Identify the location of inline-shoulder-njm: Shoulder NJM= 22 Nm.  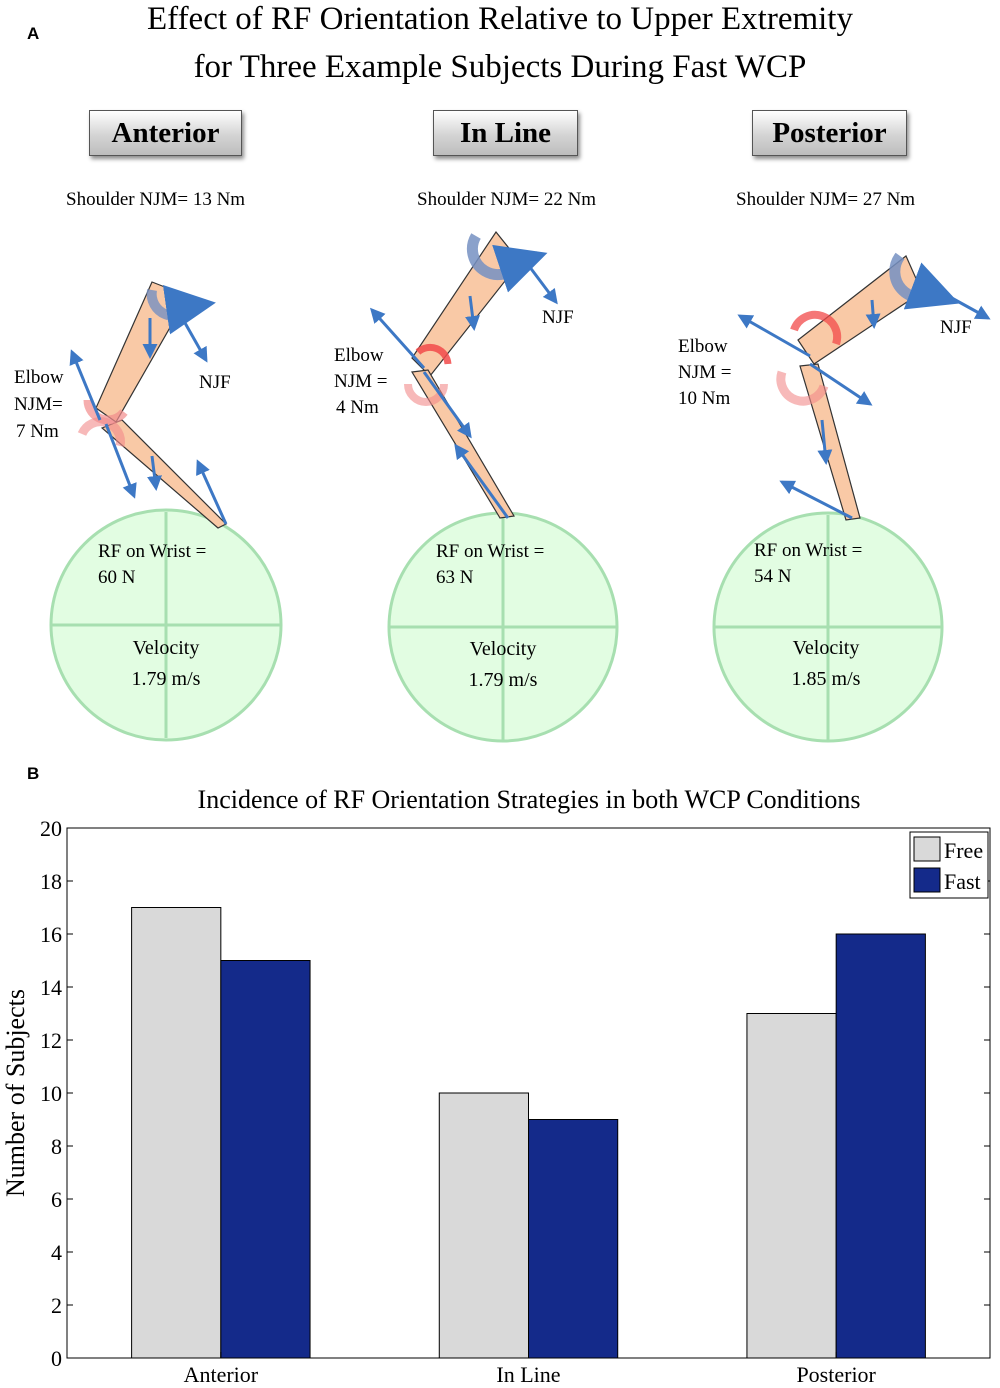
(507, 199).